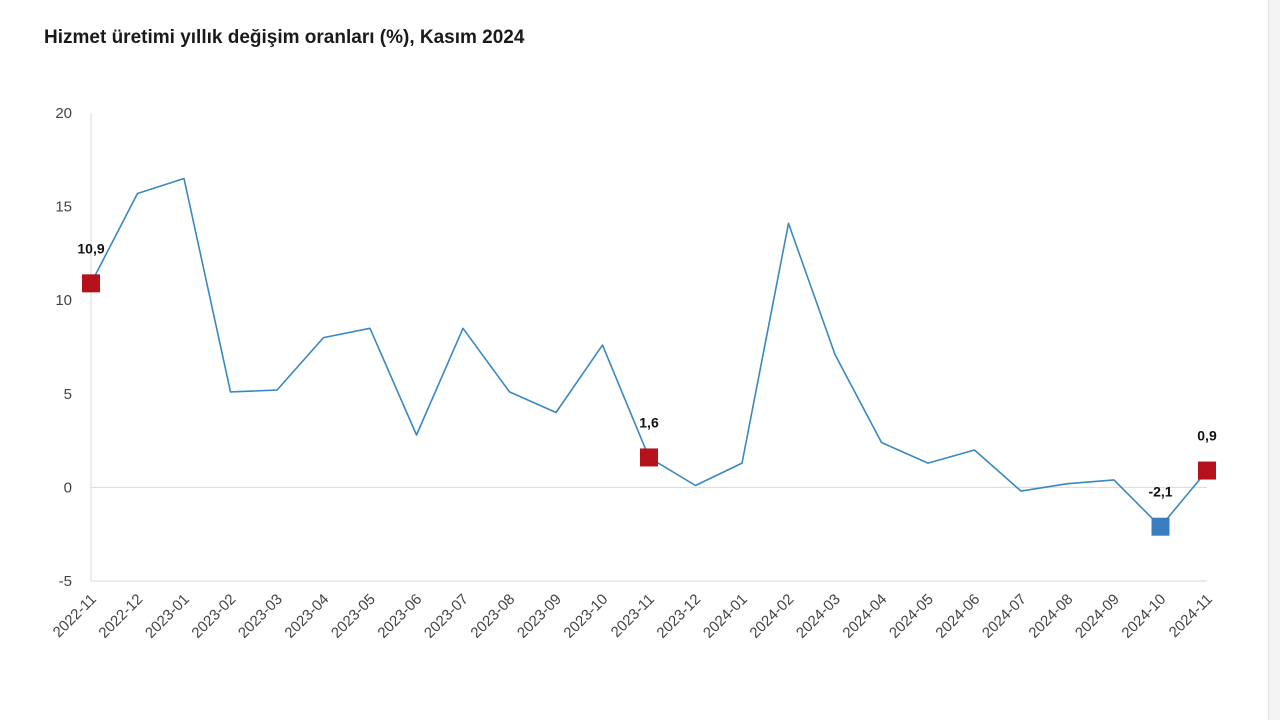  What do you see at coordinates (63, 300) in the screenshot?
I see `y-tick-label: 10` at bounding box center [63, 300].